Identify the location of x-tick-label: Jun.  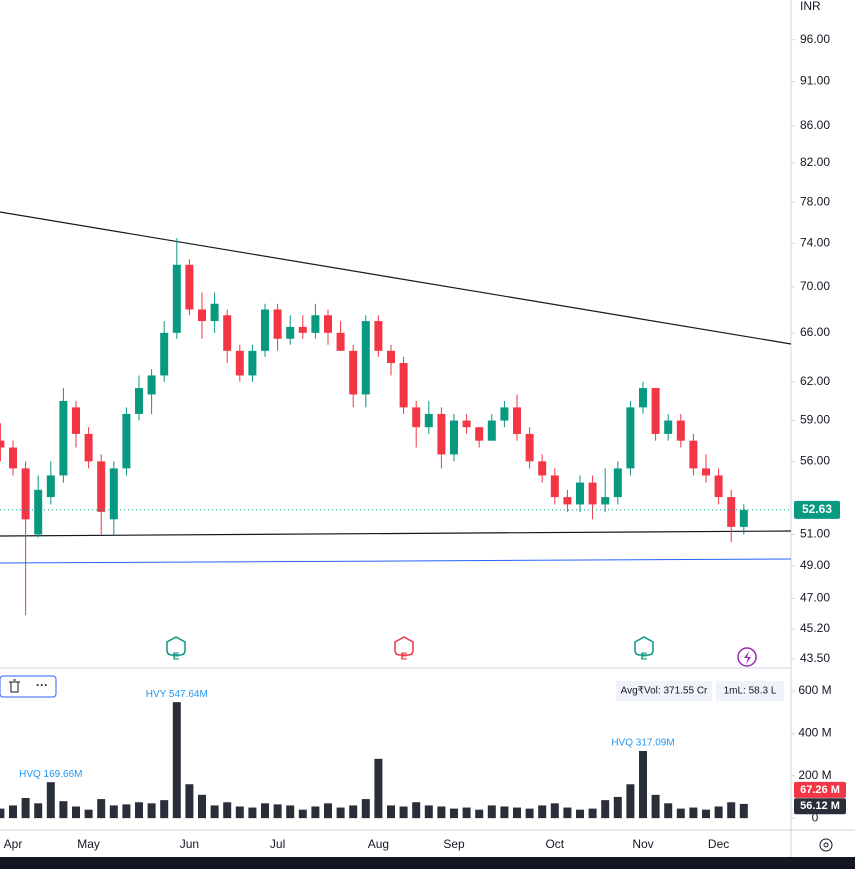
(189, 844).